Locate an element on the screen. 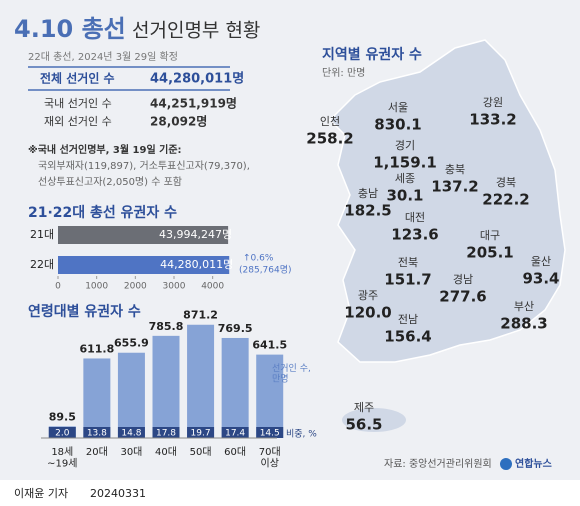 The image size is (580, 506). title-highlight: 4.10 총선 is located at coordinates (70, 29).